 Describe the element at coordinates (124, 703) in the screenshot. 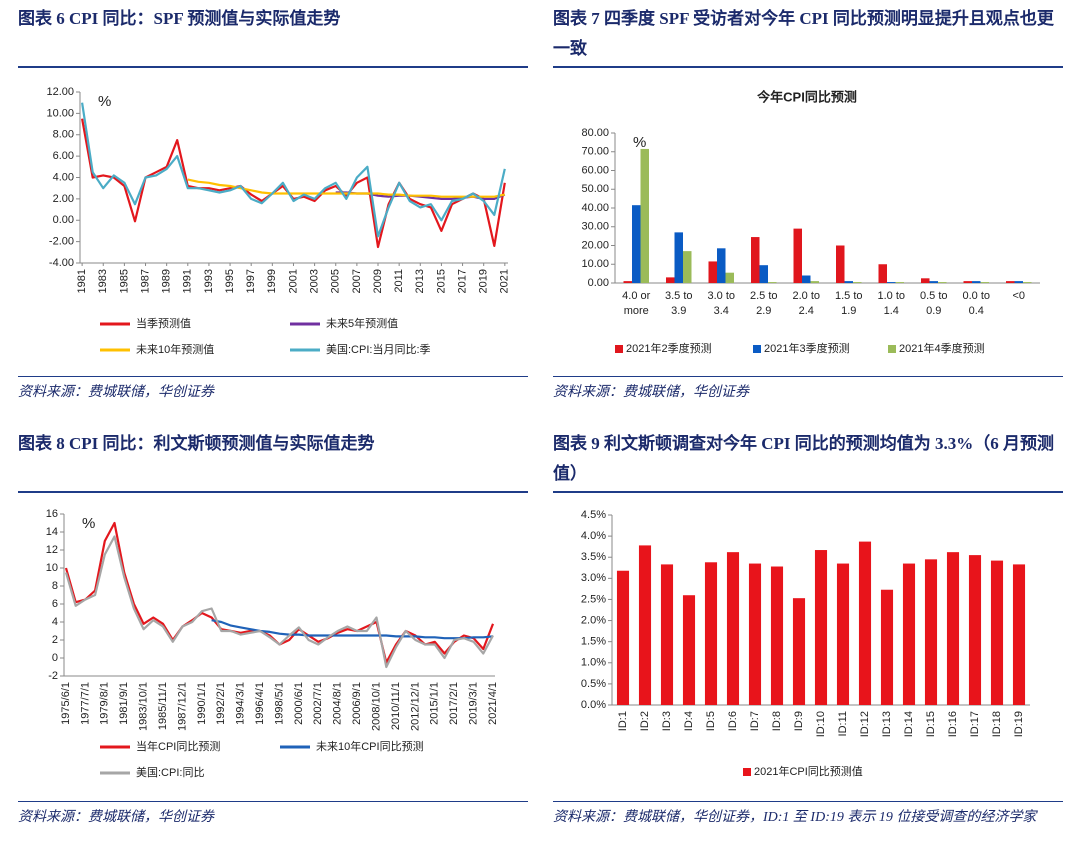

I see `x-tick-label: 1981/9/1` at that location.